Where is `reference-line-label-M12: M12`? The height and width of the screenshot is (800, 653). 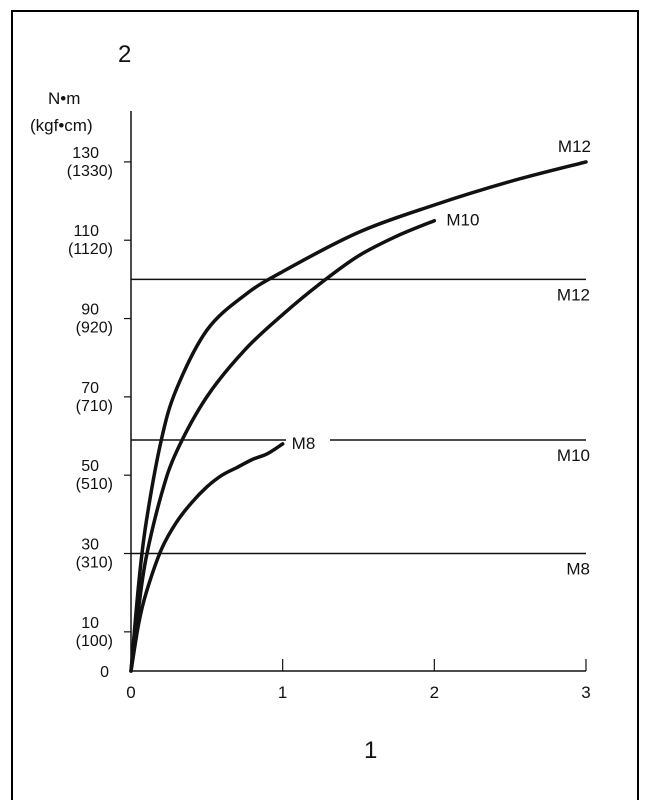
reference-line-label-M12: M12 is located at coordinates (573, 294).